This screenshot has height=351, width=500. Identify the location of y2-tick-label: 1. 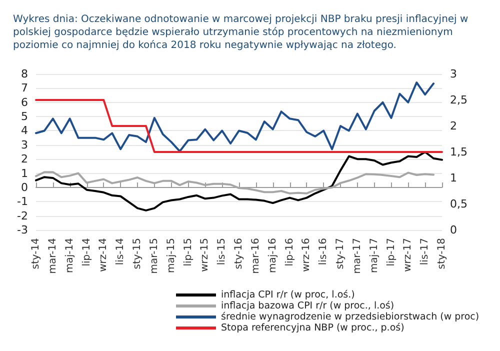
(453, 178).